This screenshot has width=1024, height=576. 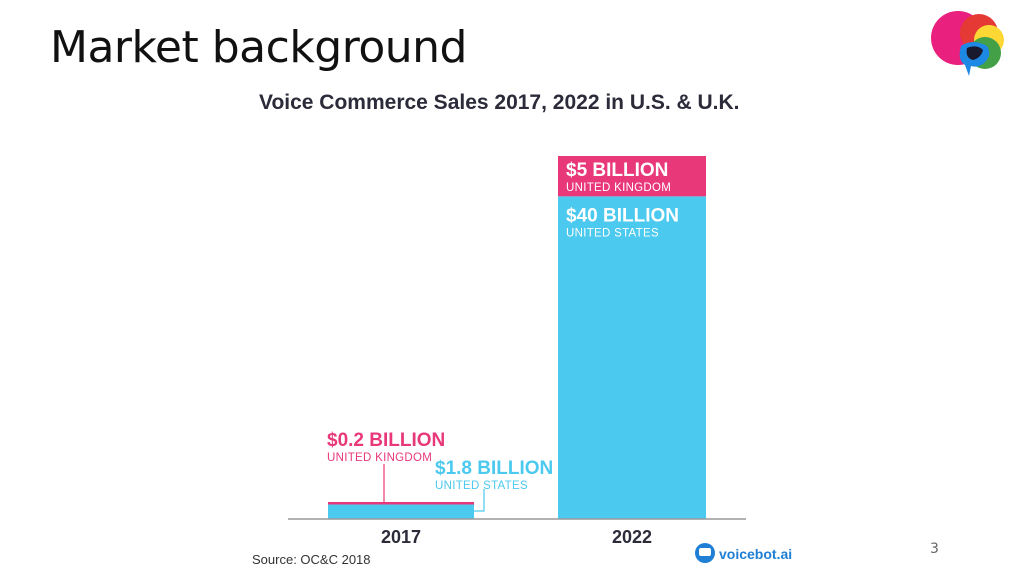 I want to click on speech-bubble-logo, so click(x=967, y=43).